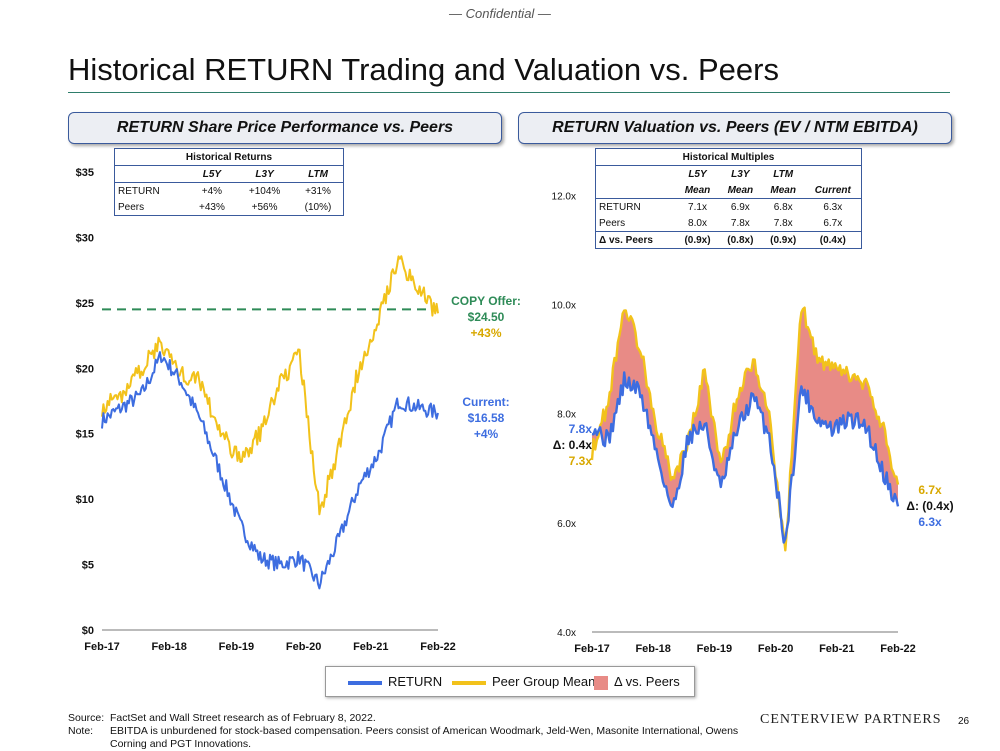 This screenshot has height=751, width=1000. What do you see at coordinates (833, 174) in the screenshot?
I see `col-header` at bounding box center [833, 174].